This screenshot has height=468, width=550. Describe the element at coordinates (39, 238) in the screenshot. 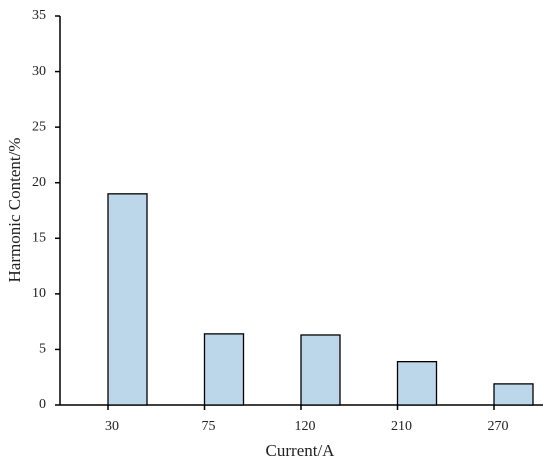

I see `y-tick-label: 15` at that location.